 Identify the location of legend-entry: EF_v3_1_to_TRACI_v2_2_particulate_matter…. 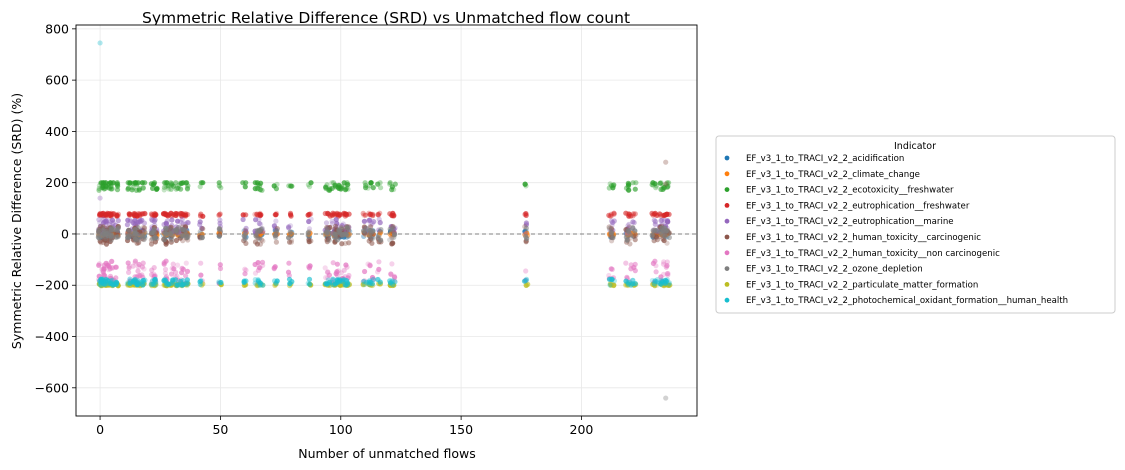
(851, 285).